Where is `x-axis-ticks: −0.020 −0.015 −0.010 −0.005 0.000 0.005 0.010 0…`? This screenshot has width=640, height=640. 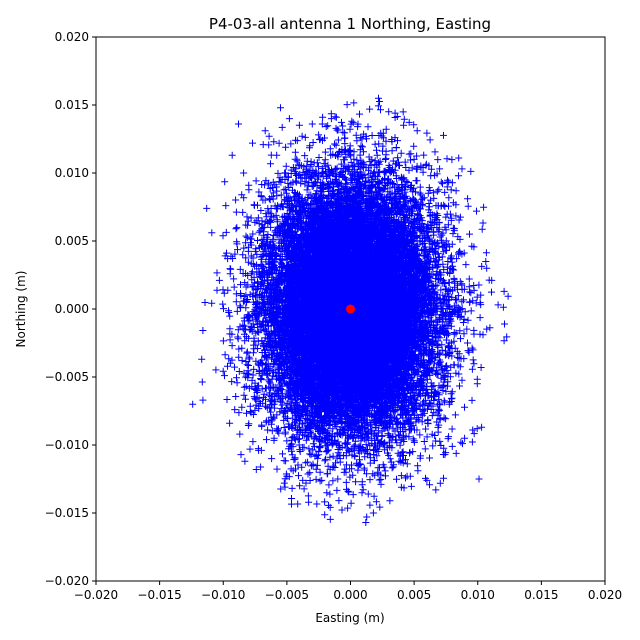 x-axis-ticks: −0.020 −0.015 −0.010 −0.005 0.000 0.005 0.010 0… is located at coordinates (348, 591).